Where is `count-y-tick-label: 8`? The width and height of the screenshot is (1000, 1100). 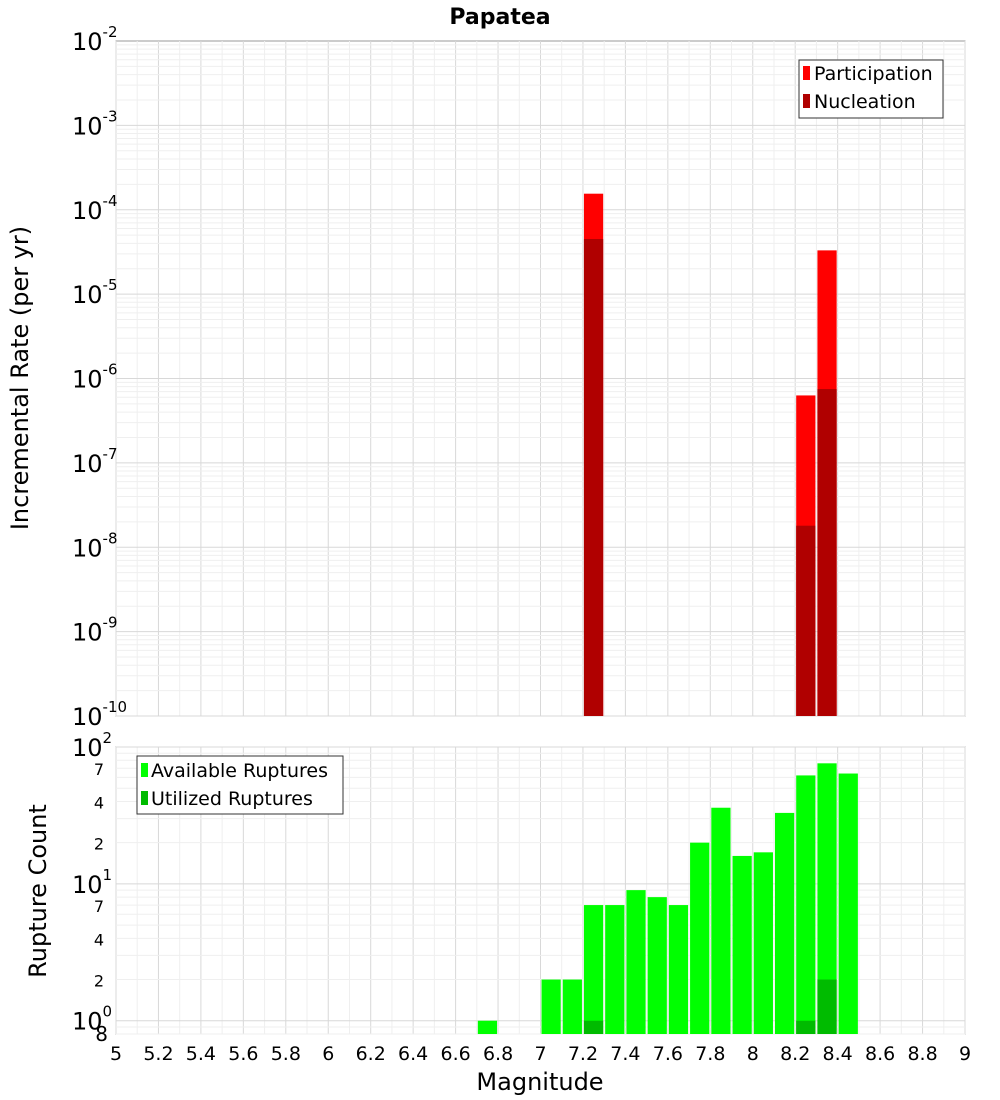 count-y-tick-label: 8 is located at coordinates (101, 1034).